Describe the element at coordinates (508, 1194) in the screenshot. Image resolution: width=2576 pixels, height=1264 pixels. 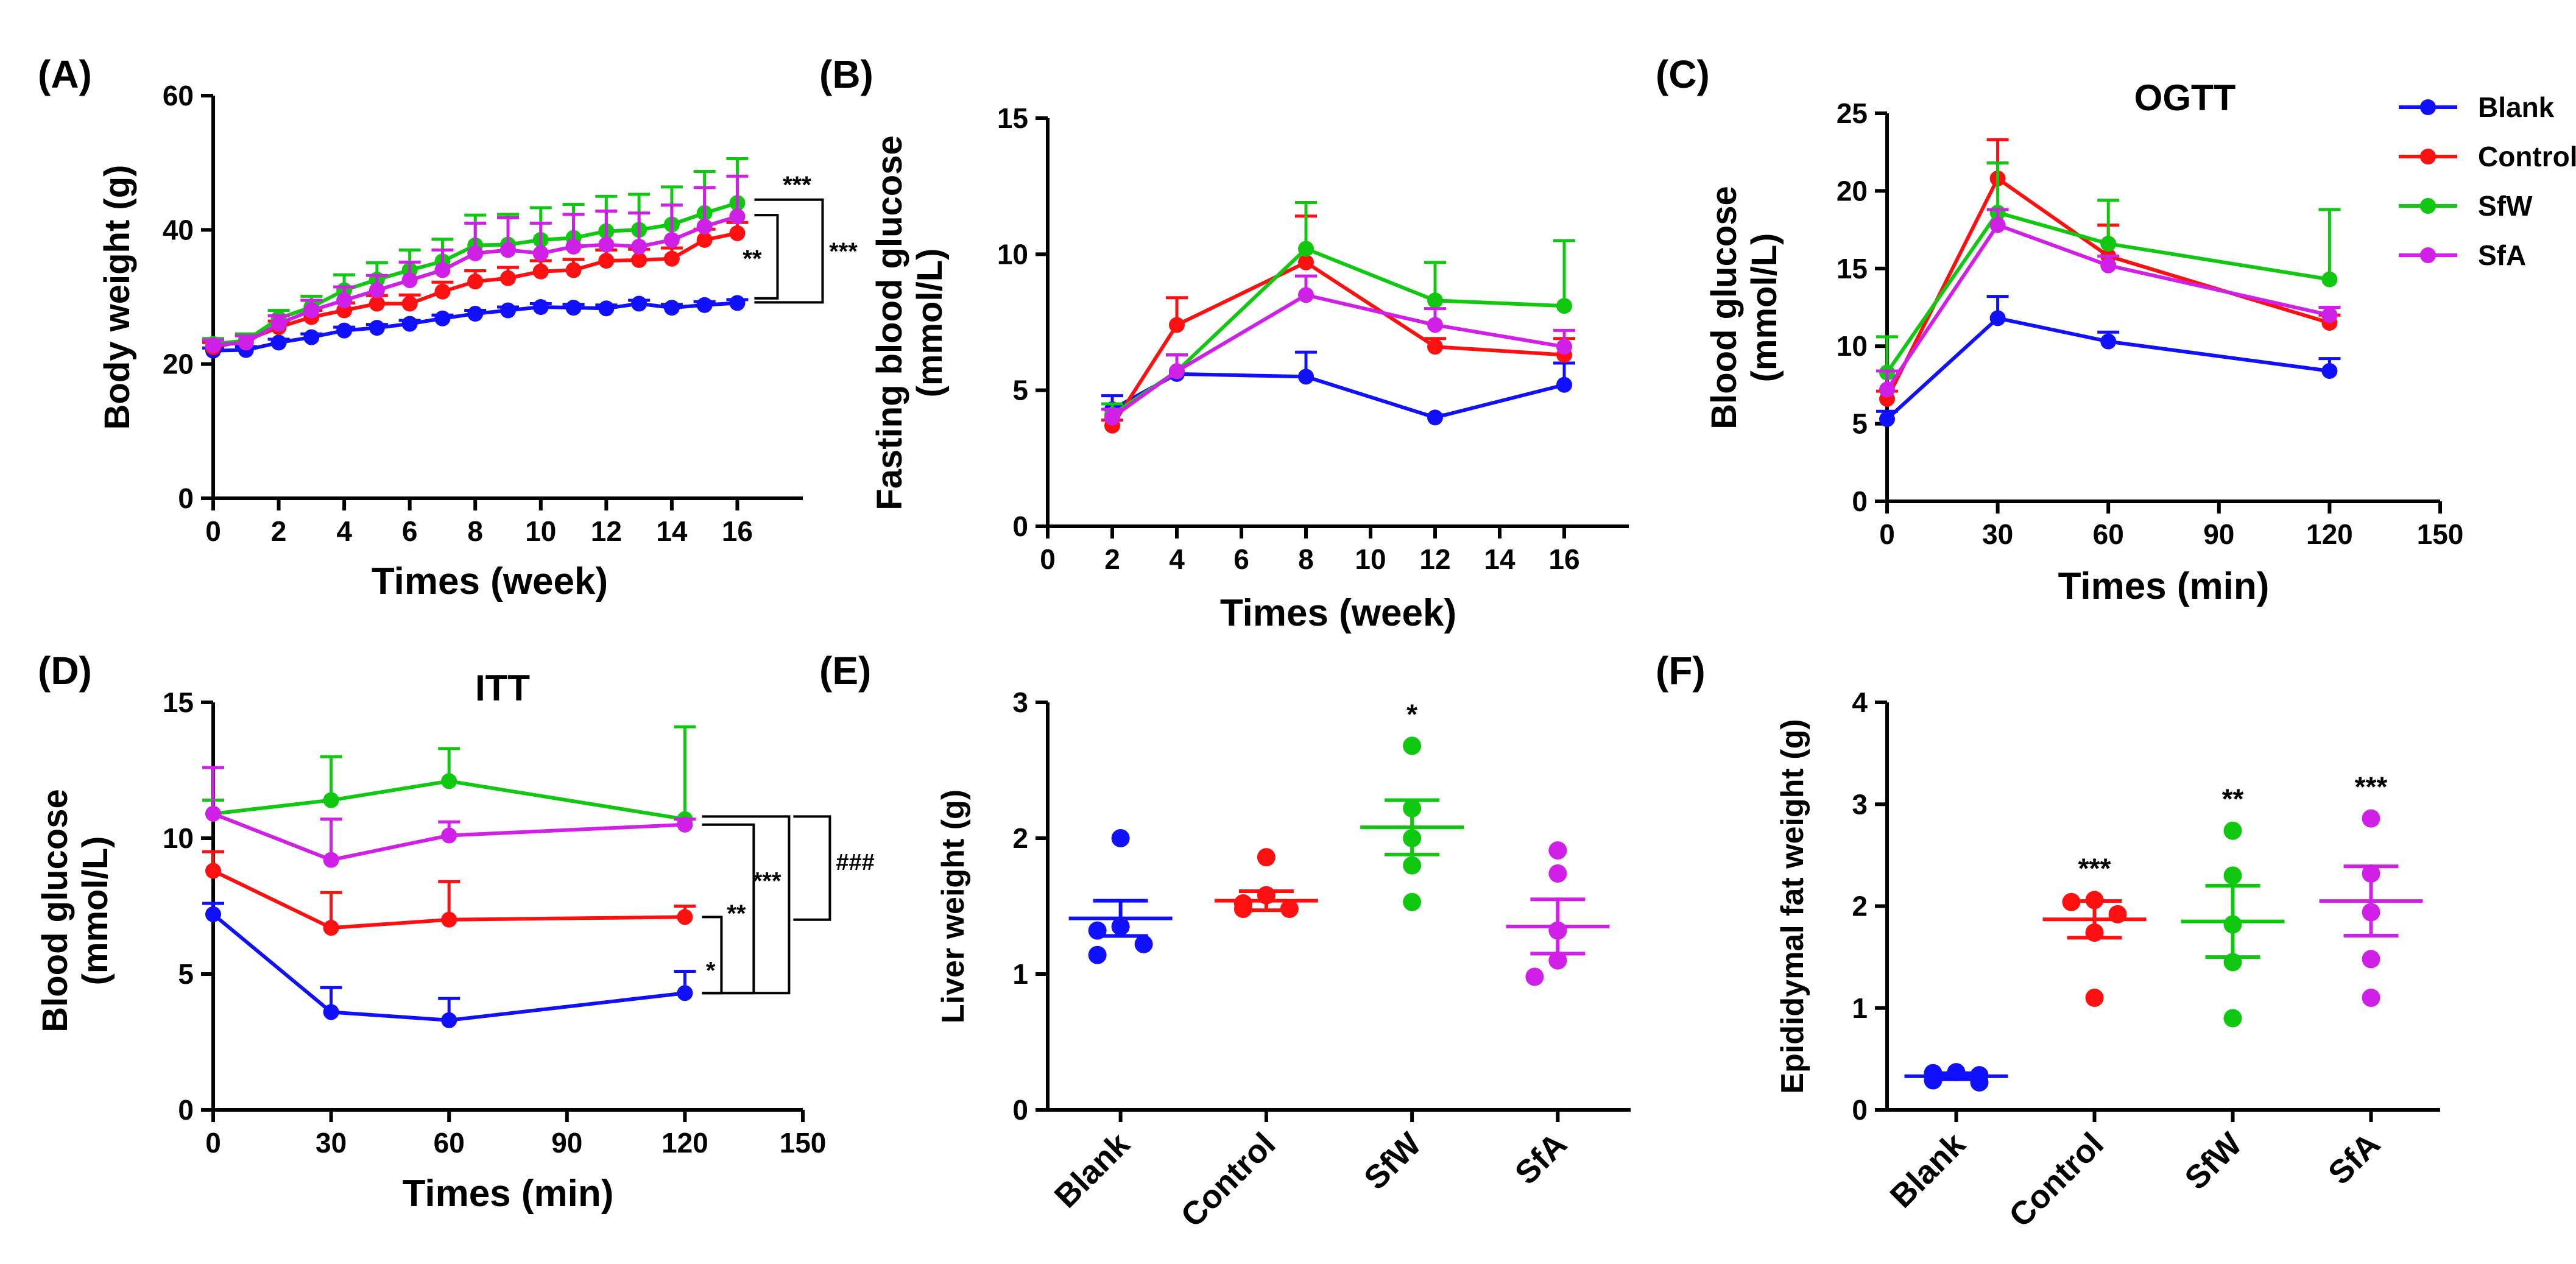
I see `x-axis-label: Times (min)` at that location.